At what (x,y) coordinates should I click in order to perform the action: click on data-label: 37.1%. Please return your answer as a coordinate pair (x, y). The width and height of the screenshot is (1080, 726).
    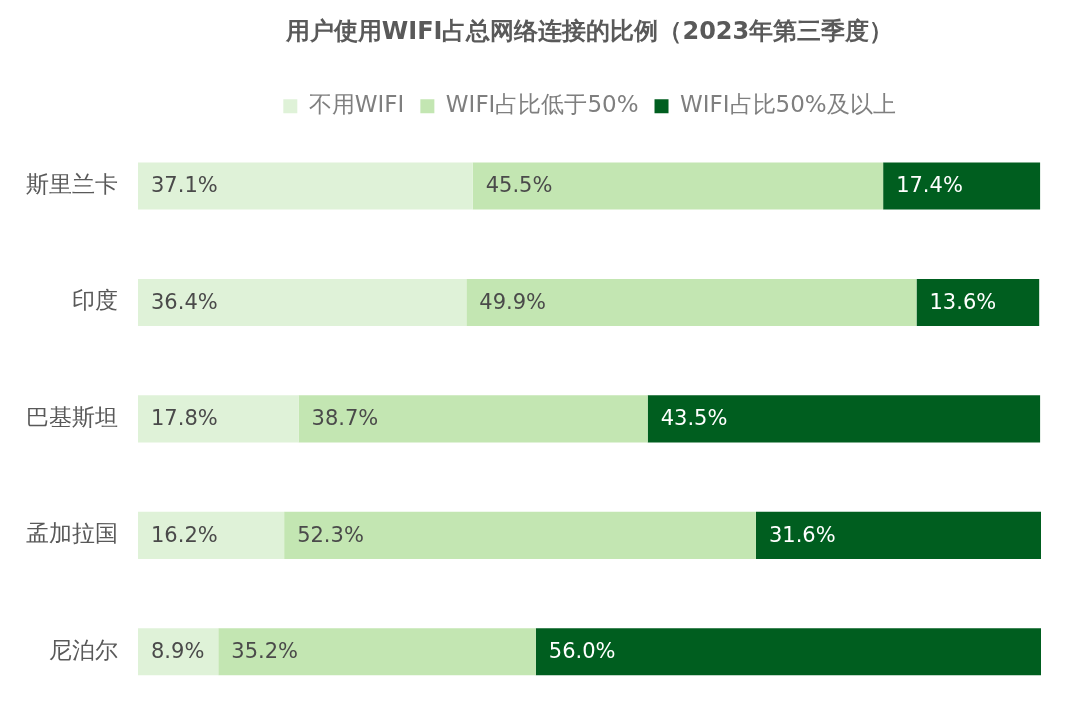
    Looking at the image, I should click on (184, 185).